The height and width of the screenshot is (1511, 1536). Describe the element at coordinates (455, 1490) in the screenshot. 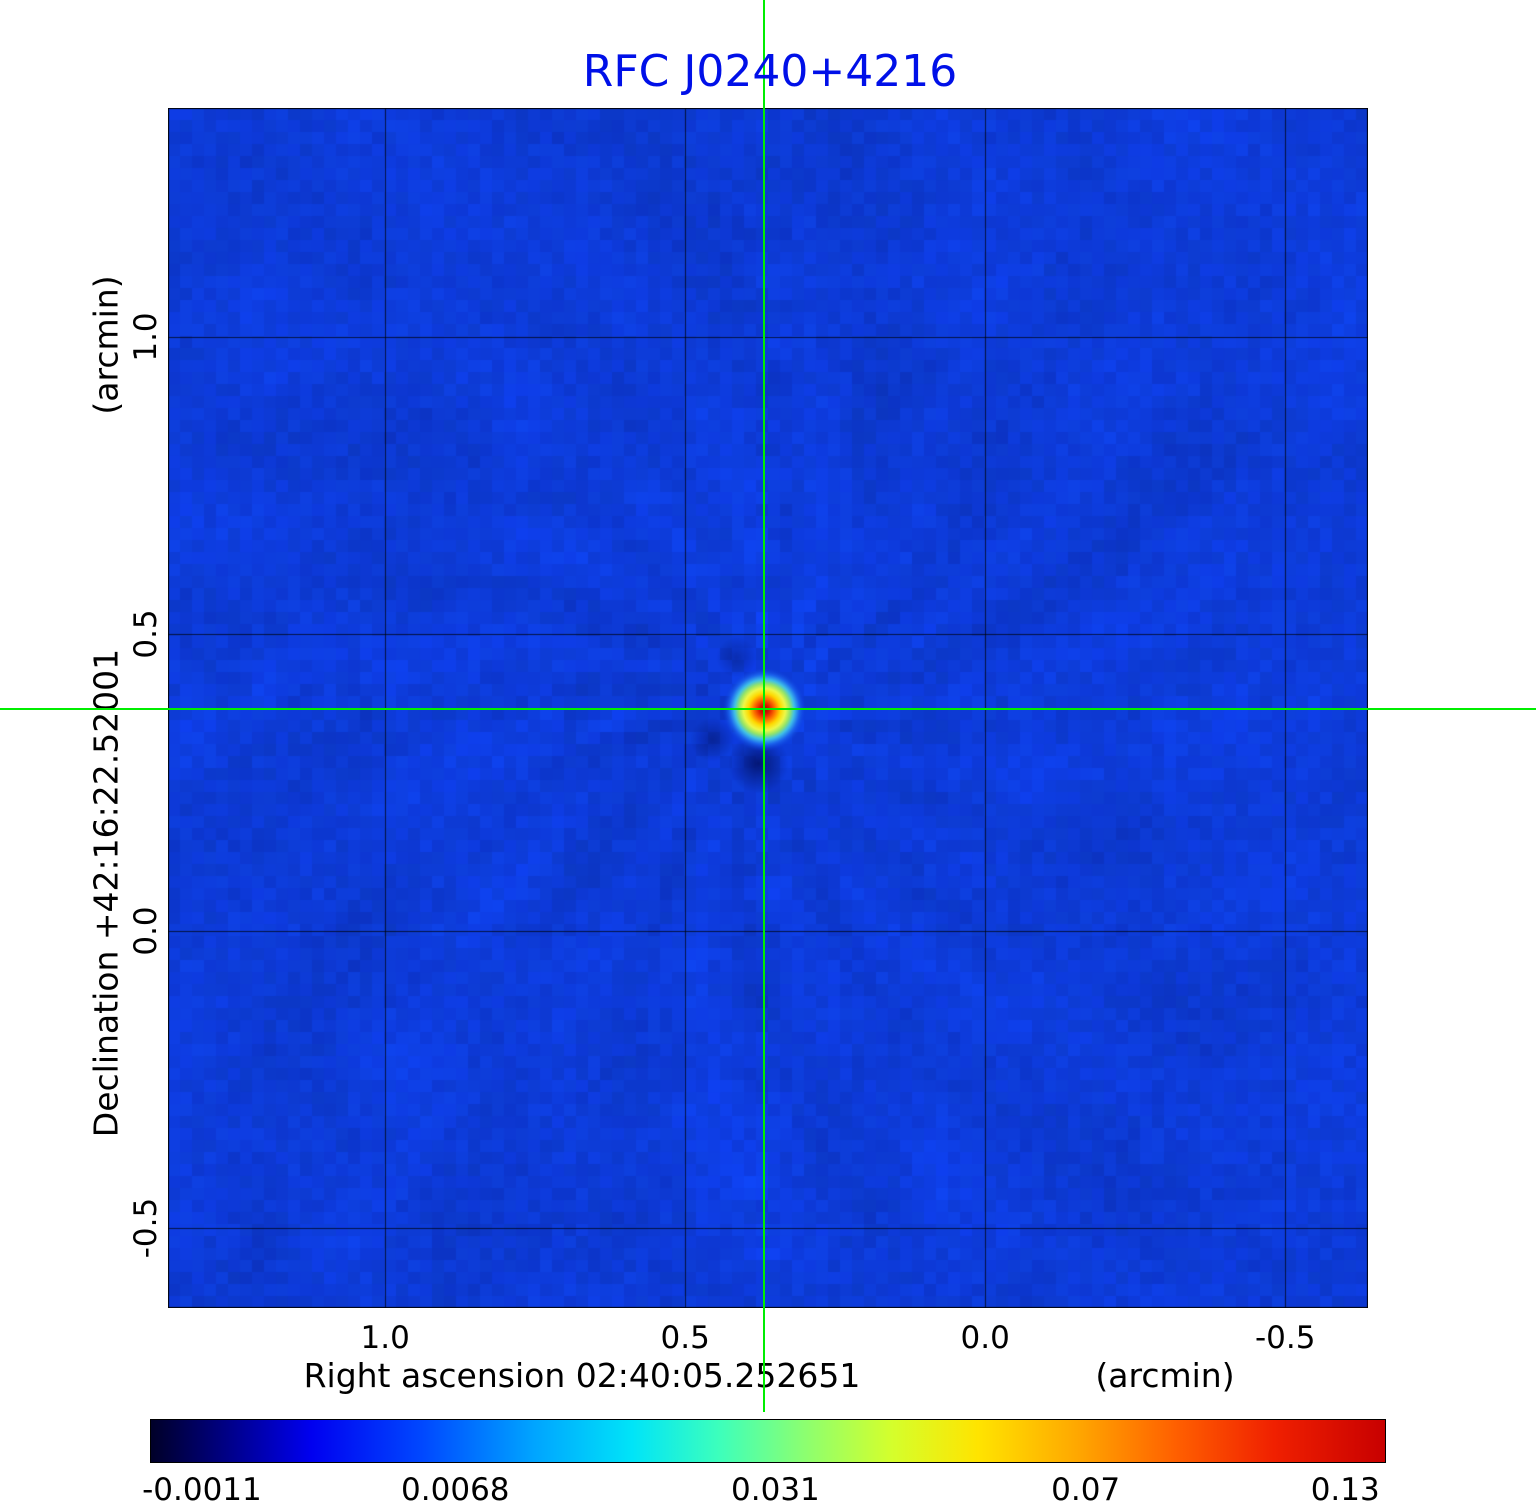

I see `colorbar-tick-label: 0.0068` at that location.